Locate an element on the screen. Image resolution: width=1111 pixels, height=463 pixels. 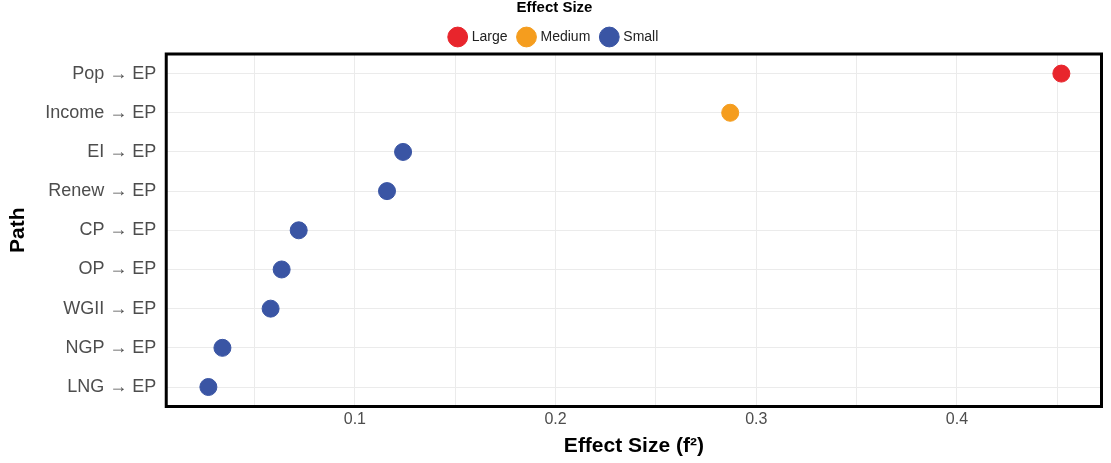
y-tick-label: OP → EP is located at coordinates (117, 268).